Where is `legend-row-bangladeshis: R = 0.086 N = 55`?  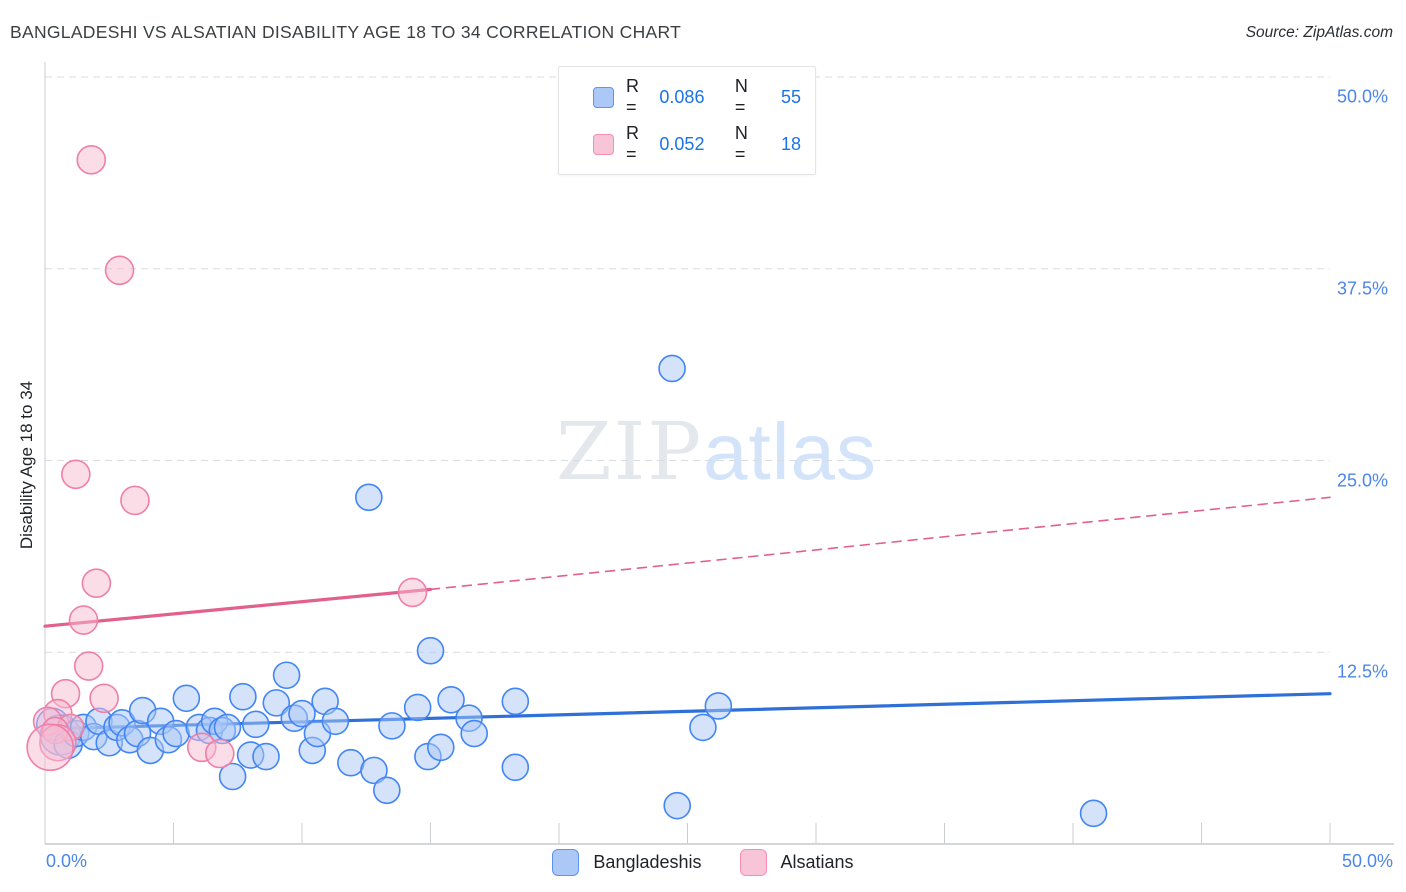 legend-row-bangladeshis: R = 0.086 N = 55 is located at coordinates (697, 97).